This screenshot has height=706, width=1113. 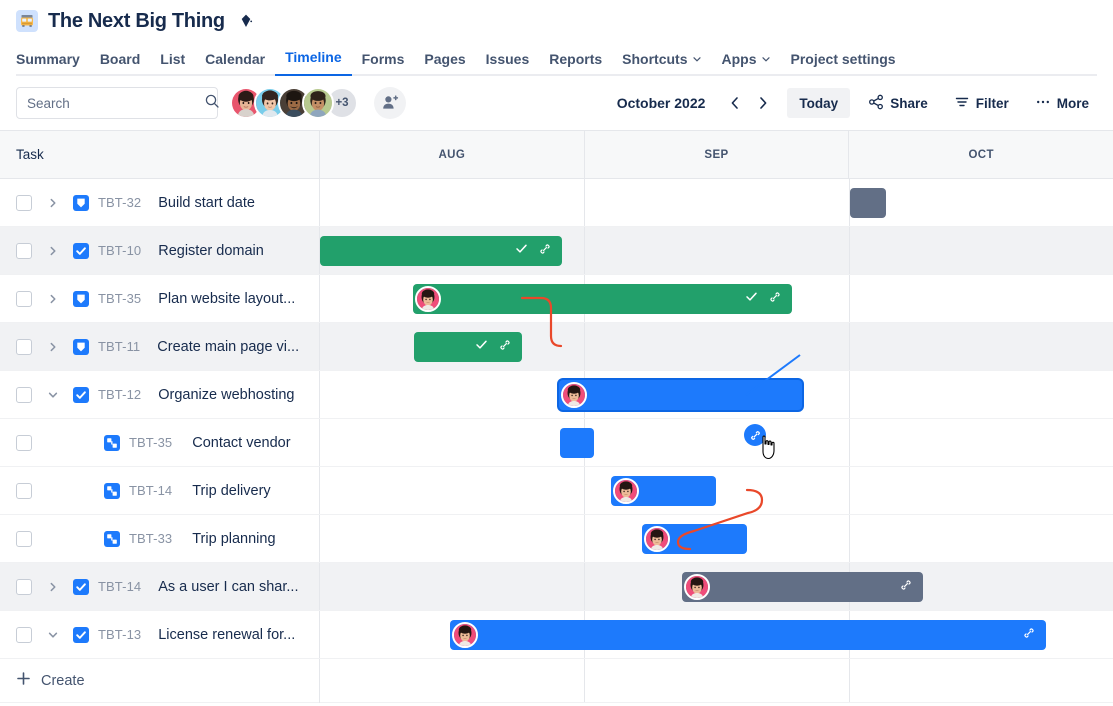 I want to click on issue-key: TBT-13, so click(x=120, y=634).